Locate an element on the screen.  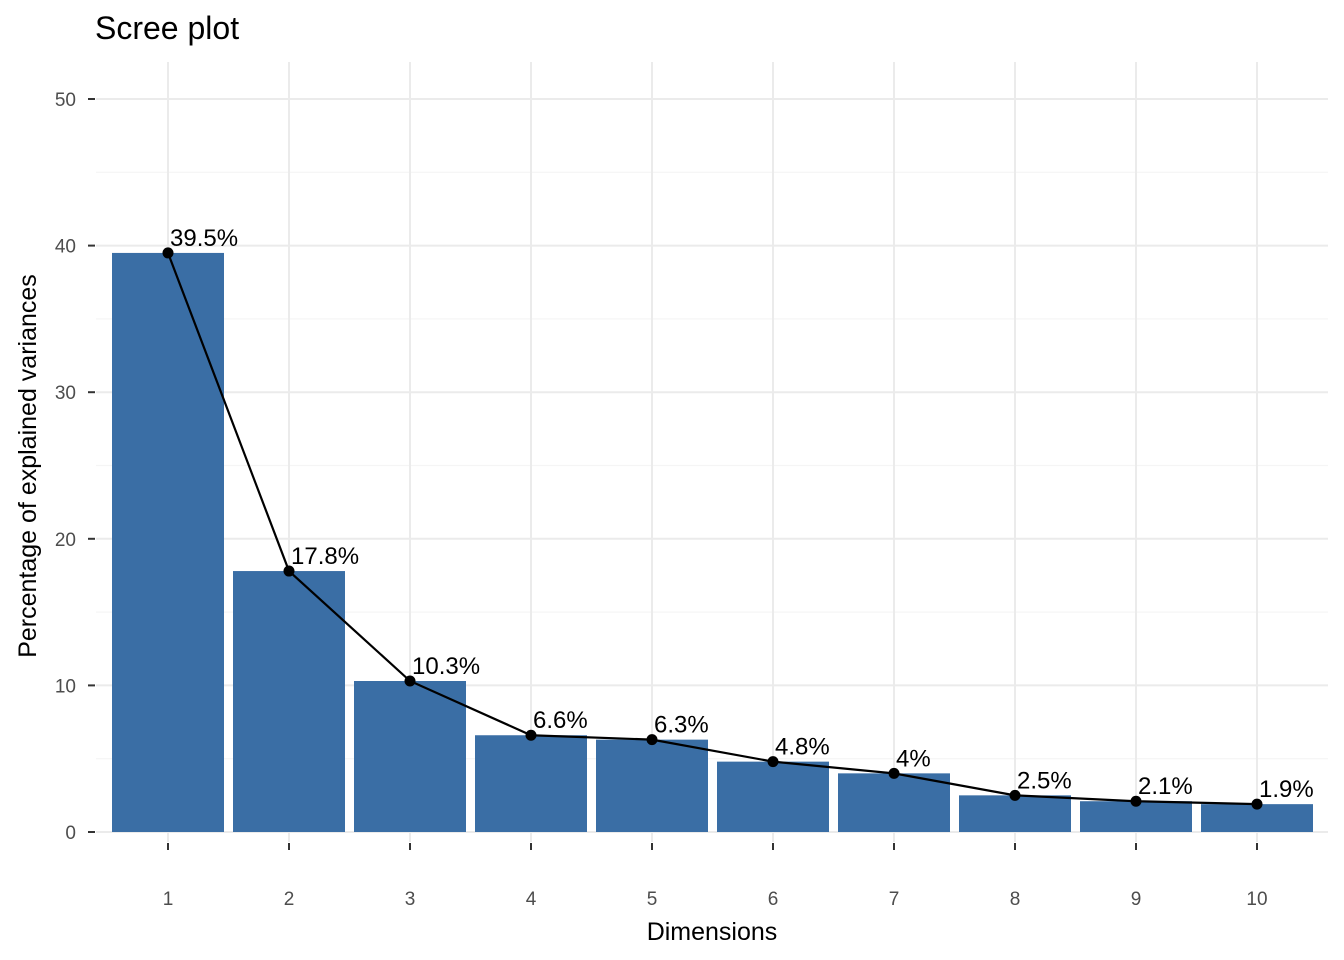
data-label: 39.5% is located at coordinates (204, 238).